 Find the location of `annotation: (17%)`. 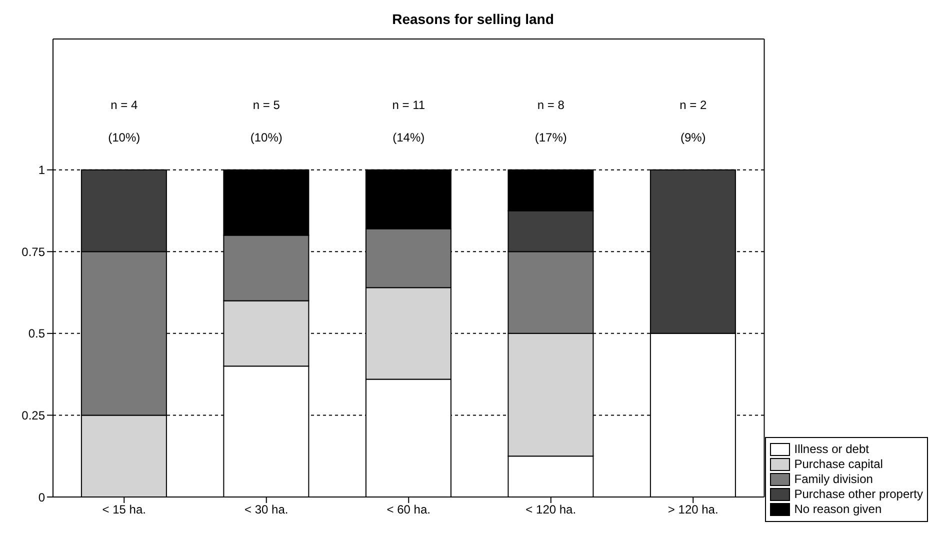

annotation: (17%) is located at coordinates (550, 137).